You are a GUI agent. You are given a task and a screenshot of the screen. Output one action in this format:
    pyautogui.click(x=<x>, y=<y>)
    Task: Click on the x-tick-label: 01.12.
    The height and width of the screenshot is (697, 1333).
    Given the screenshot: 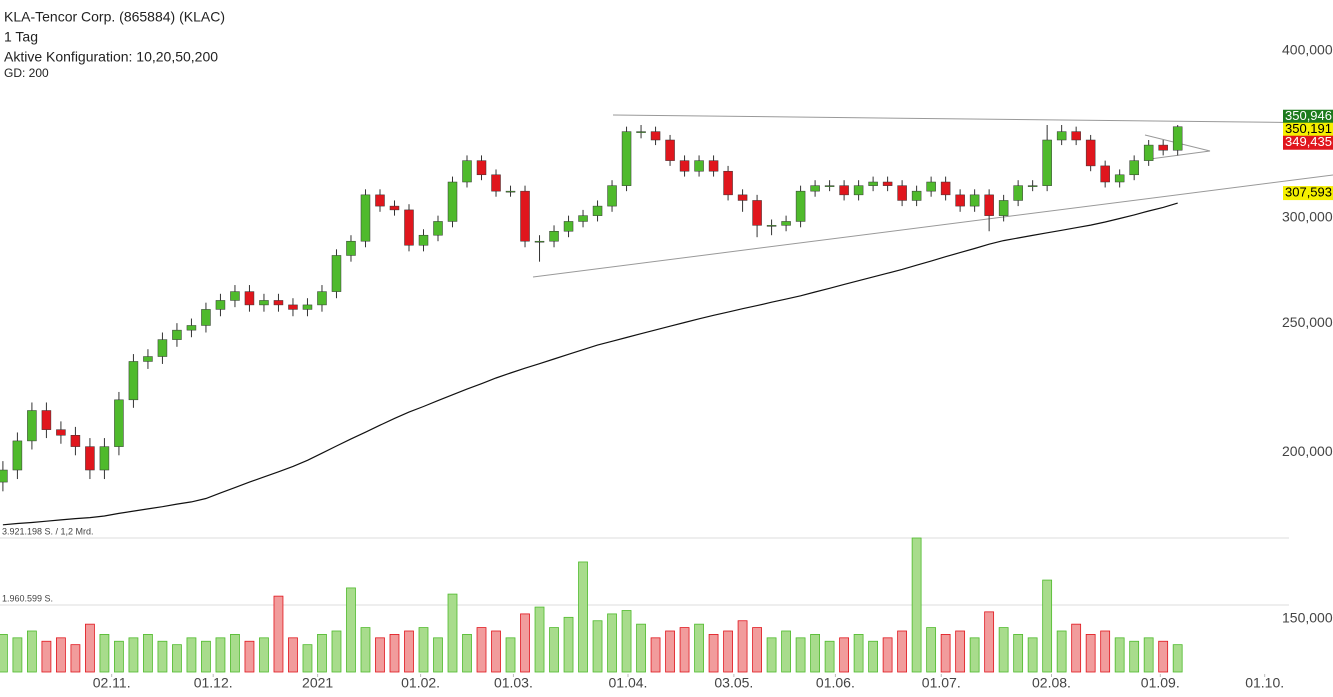 What is the action you would take?
    pyautogui.click(x=213, y=683)
    